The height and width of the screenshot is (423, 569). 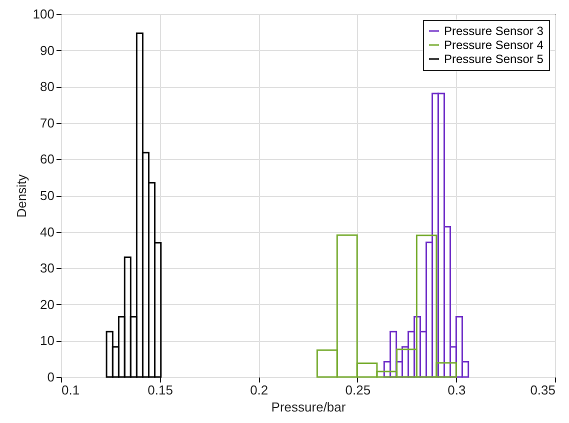 What do you see at coordinates (47, 232) in the screenshot?
I see `y-tick-label: 40` at bounding box center [47, 232].